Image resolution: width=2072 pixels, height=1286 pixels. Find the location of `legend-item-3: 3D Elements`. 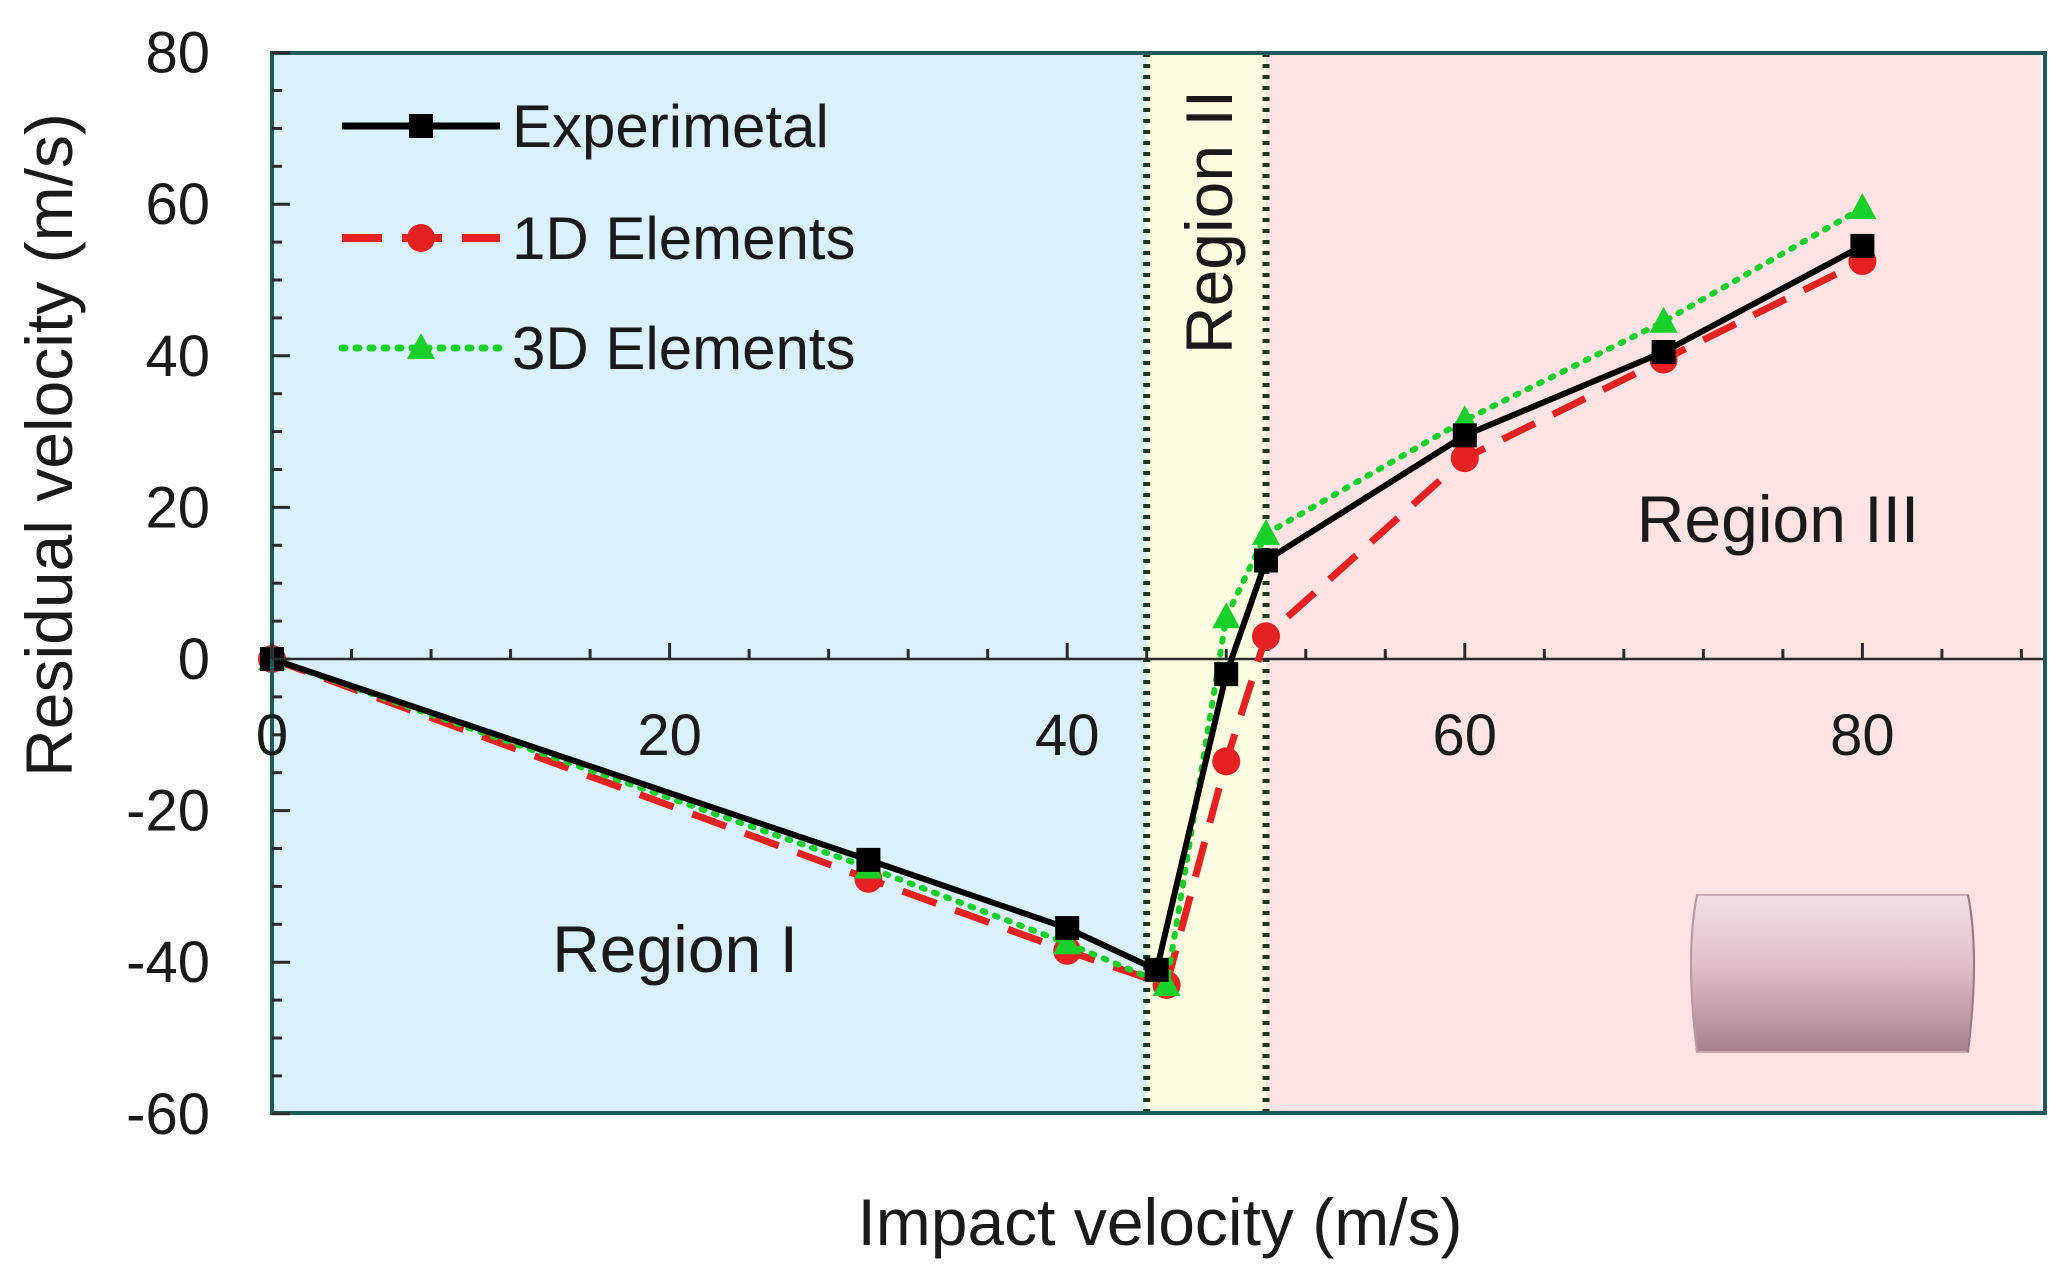

legend-item-3: 3D Elements is located at coordinates (596, 348).